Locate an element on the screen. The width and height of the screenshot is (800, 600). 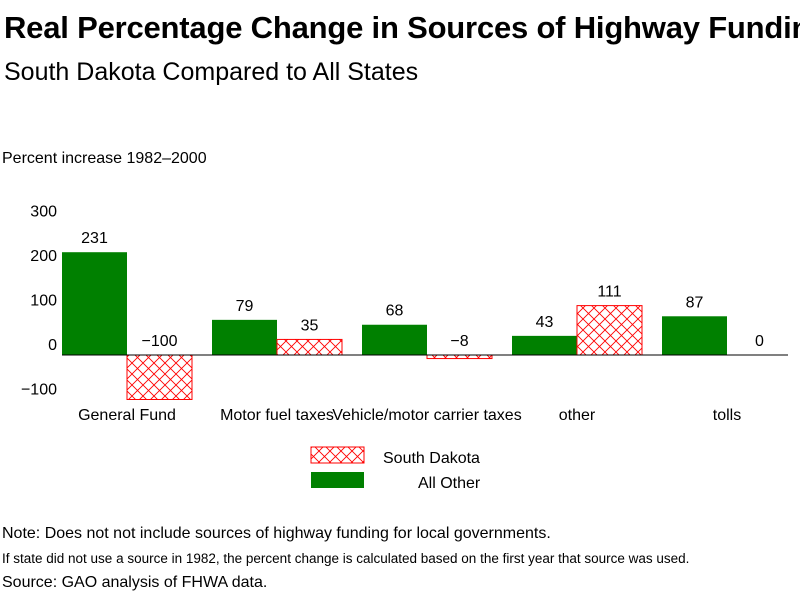
legend-label-all-other: All Other is located at coordinates (449, 483).